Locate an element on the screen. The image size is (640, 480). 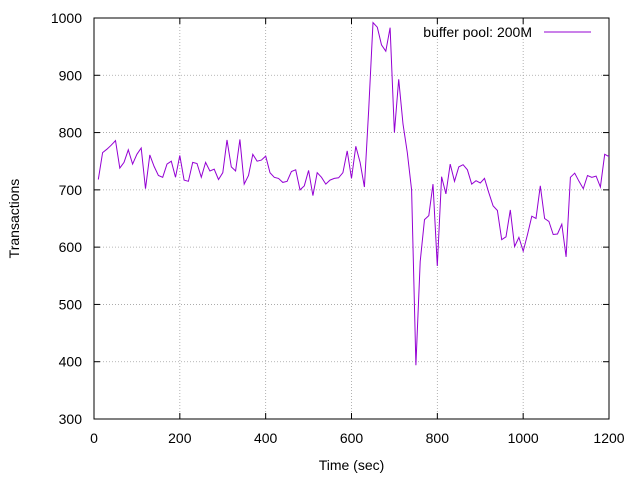
x-tick-label: 600 is located at coordinates (352, 438).